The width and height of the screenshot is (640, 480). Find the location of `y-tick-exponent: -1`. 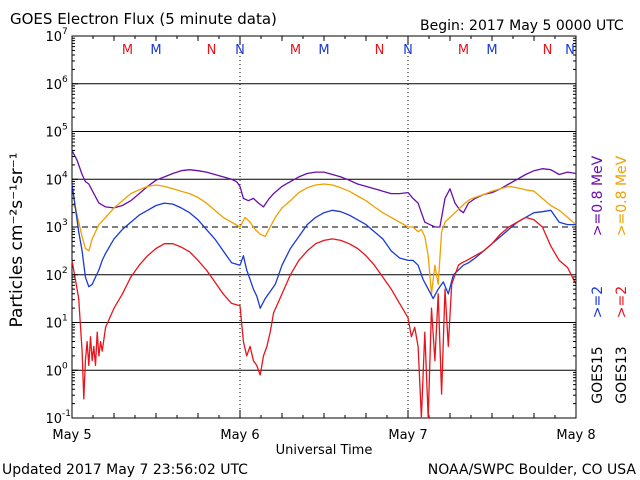

y-tick-exponent: -1 is located at coordinates (66, 414).